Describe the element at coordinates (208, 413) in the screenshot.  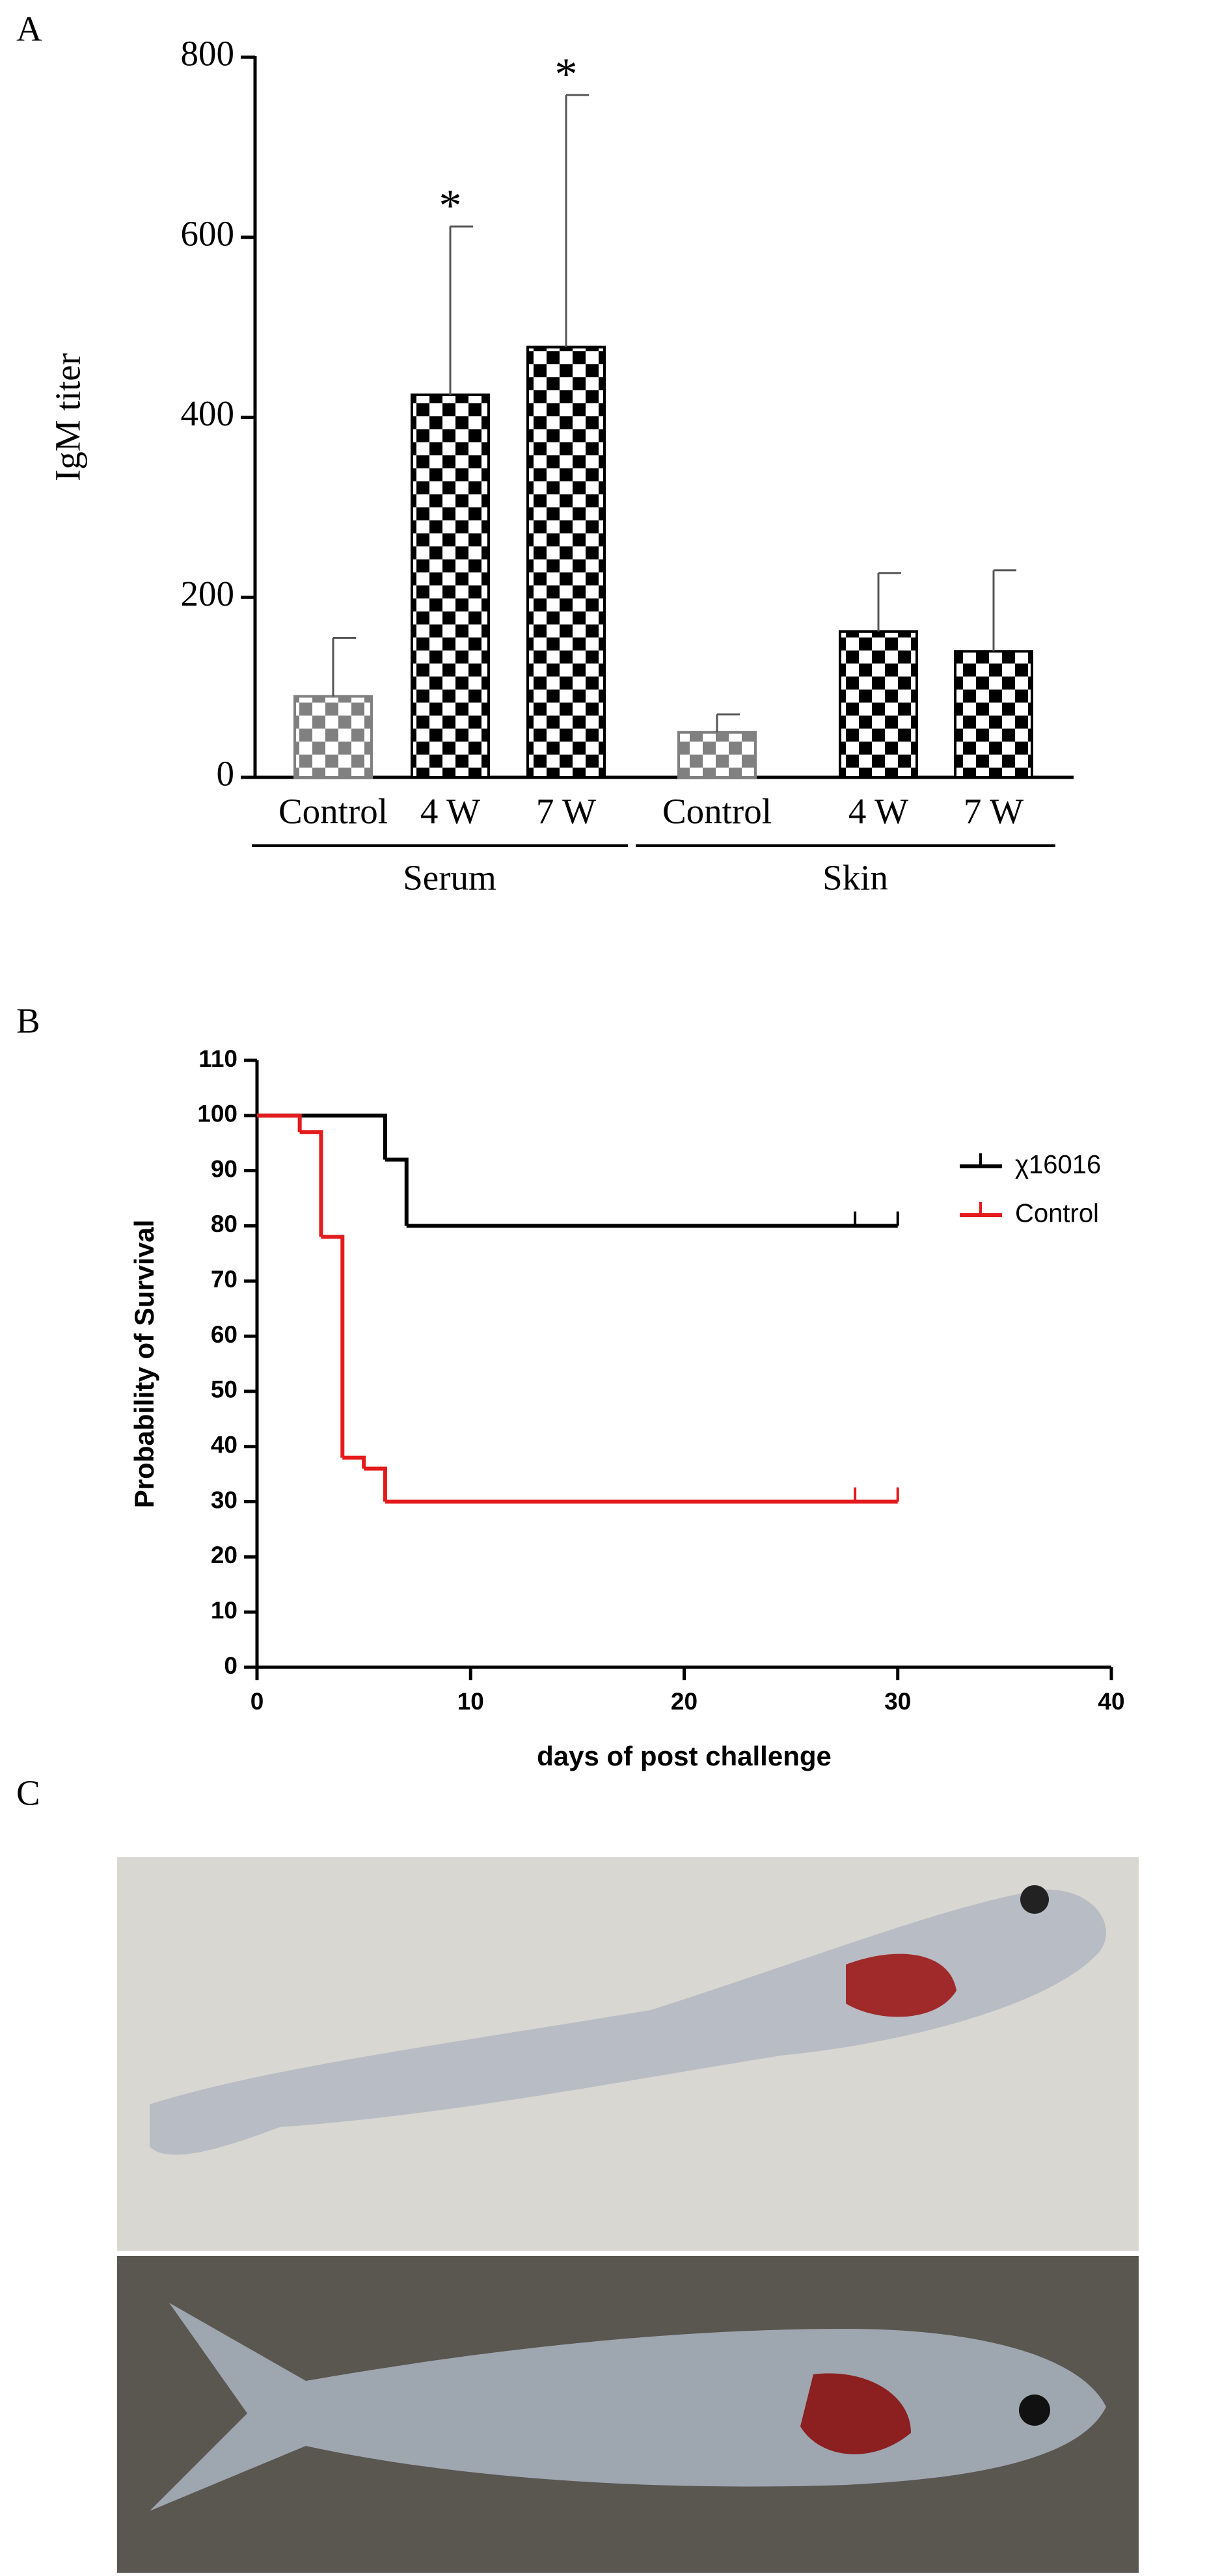
I see `y-tick-label: 400` at that location.